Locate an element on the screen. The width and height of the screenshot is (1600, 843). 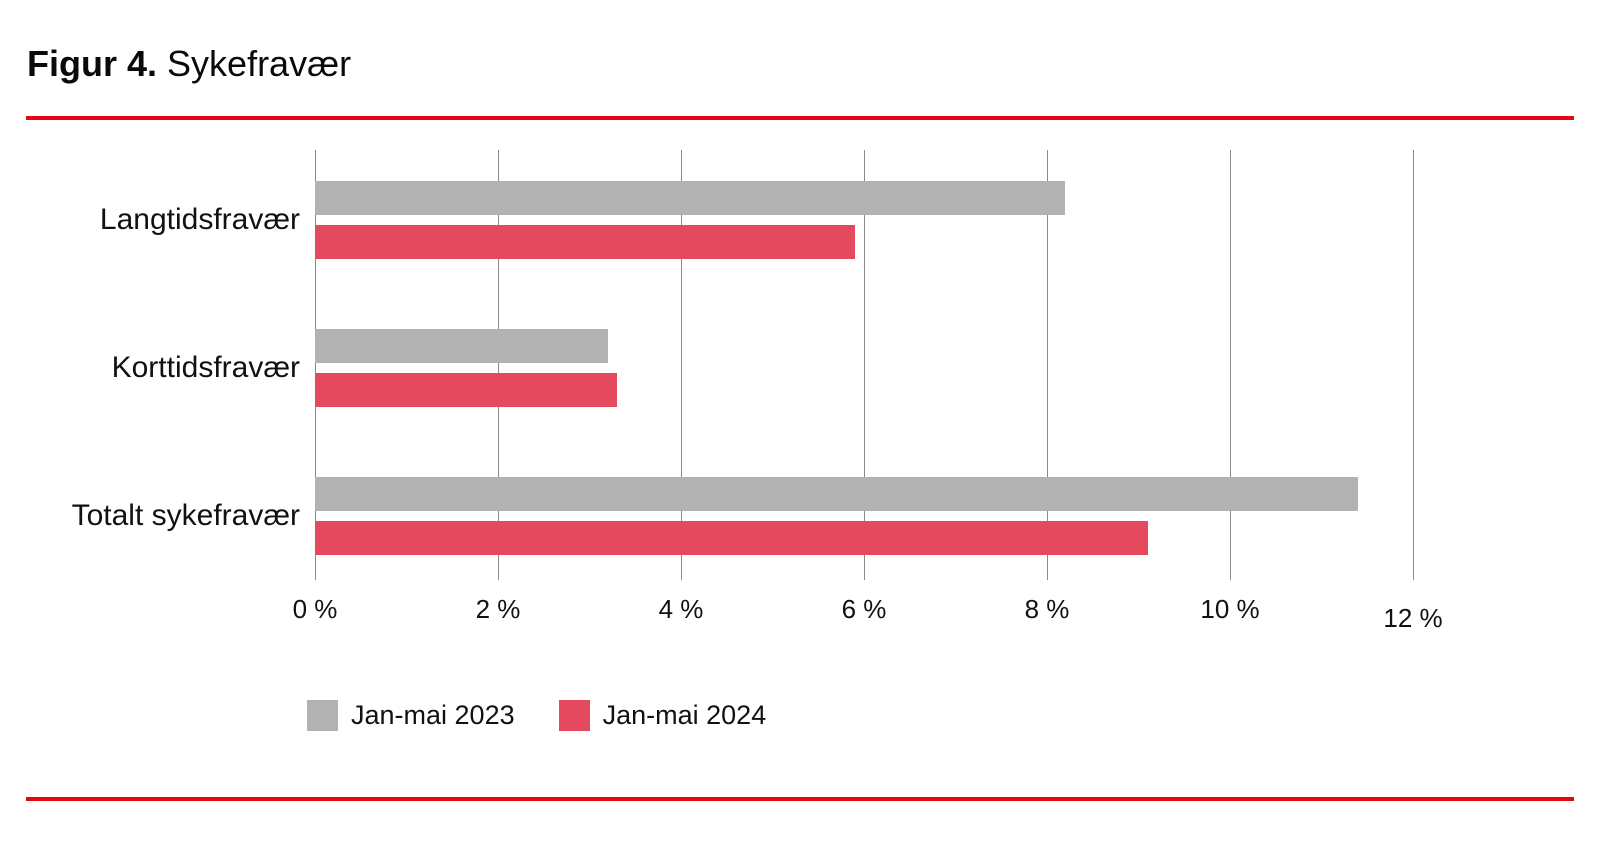
top-rule is located at coordinates (800, 118).